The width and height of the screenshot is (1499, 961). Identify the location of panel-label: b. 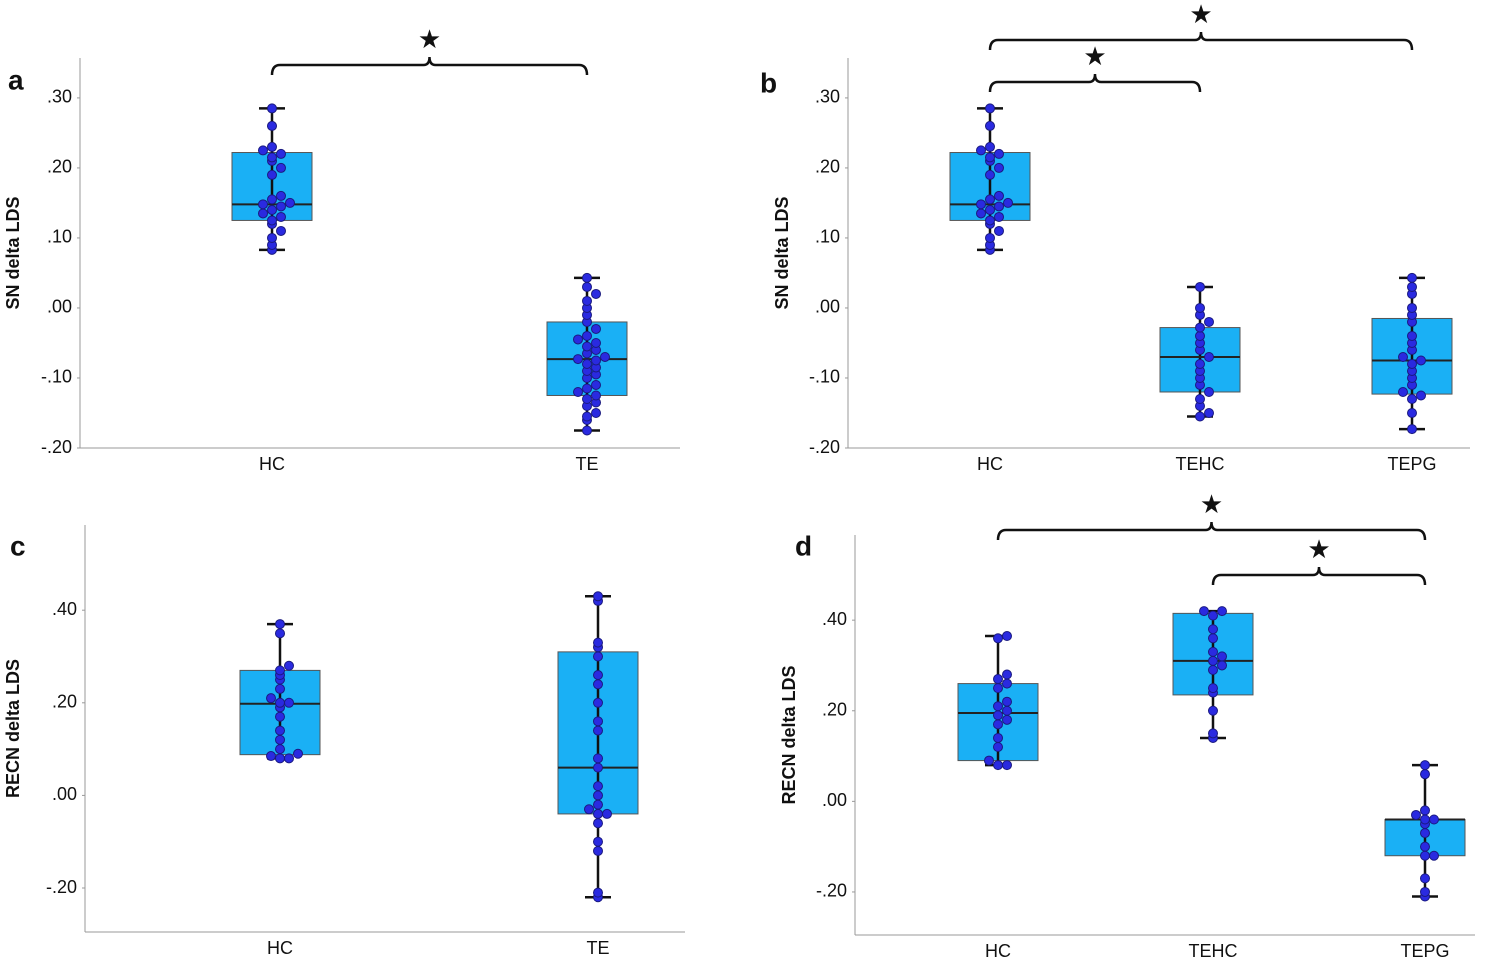
(768, 82).